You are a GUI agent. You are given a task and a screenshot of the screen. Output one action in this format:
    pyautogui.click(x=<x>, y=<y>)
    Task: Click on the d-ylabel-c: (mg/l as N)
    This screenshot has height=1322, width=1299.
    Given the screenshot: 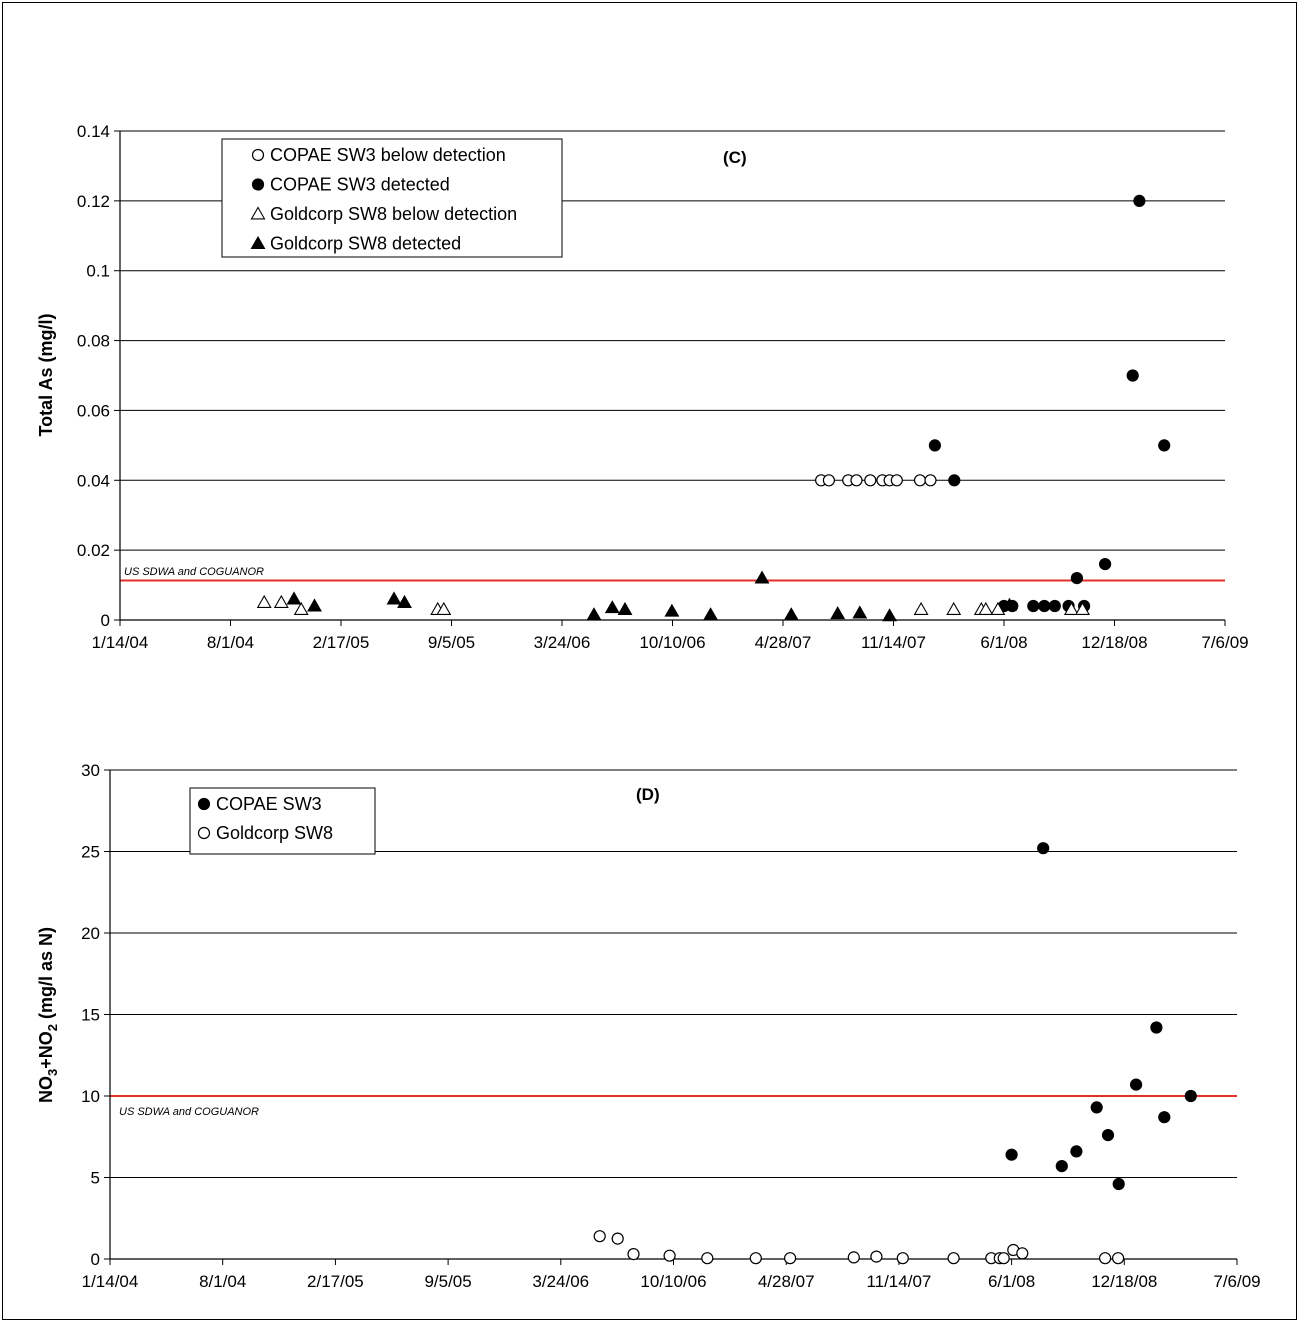 What is the action you would take?
    pyautogui.click(x=46, y=975)
    